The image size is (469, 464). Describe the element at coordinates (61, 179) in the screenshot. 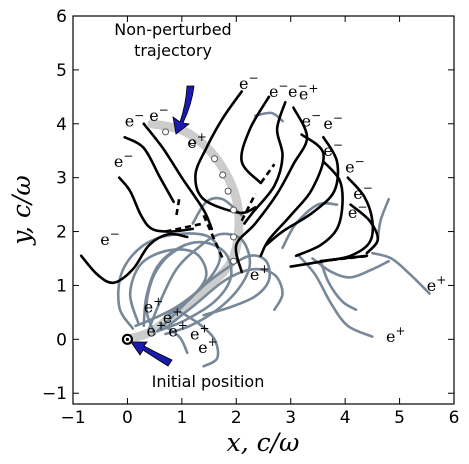

I see `y-tick-label-4: 3` at that location.